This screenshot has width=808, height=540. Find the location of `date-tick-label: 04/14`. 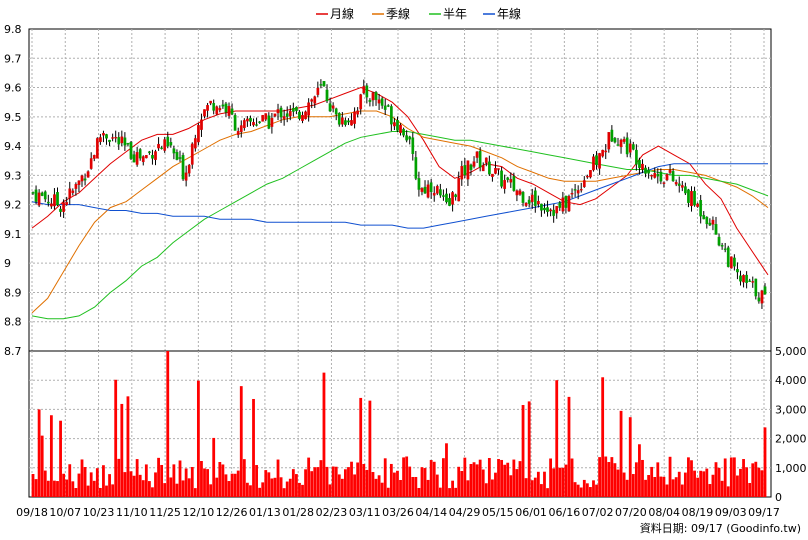

date-tick-label: 04/14 is located at coordinates (431, 512).